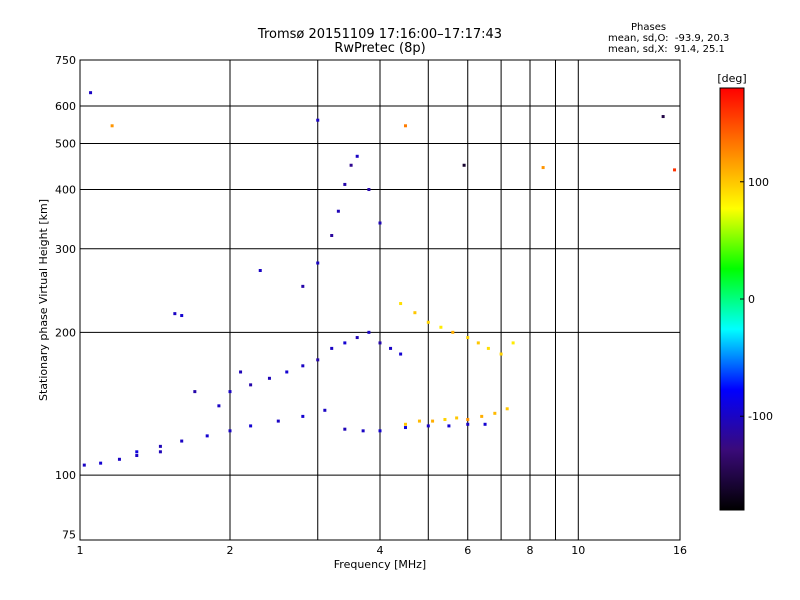  I want to click on y-tick-label: 600, so click(65, 106).